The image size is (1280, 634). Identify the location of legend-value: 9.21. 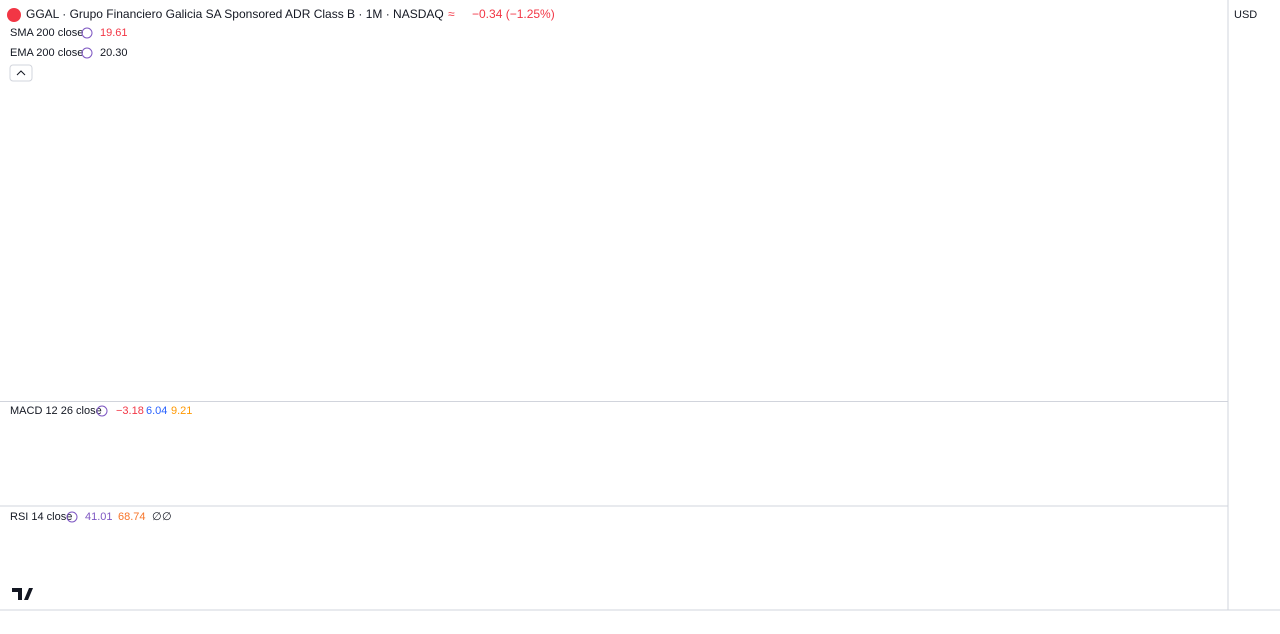
(181, 411).